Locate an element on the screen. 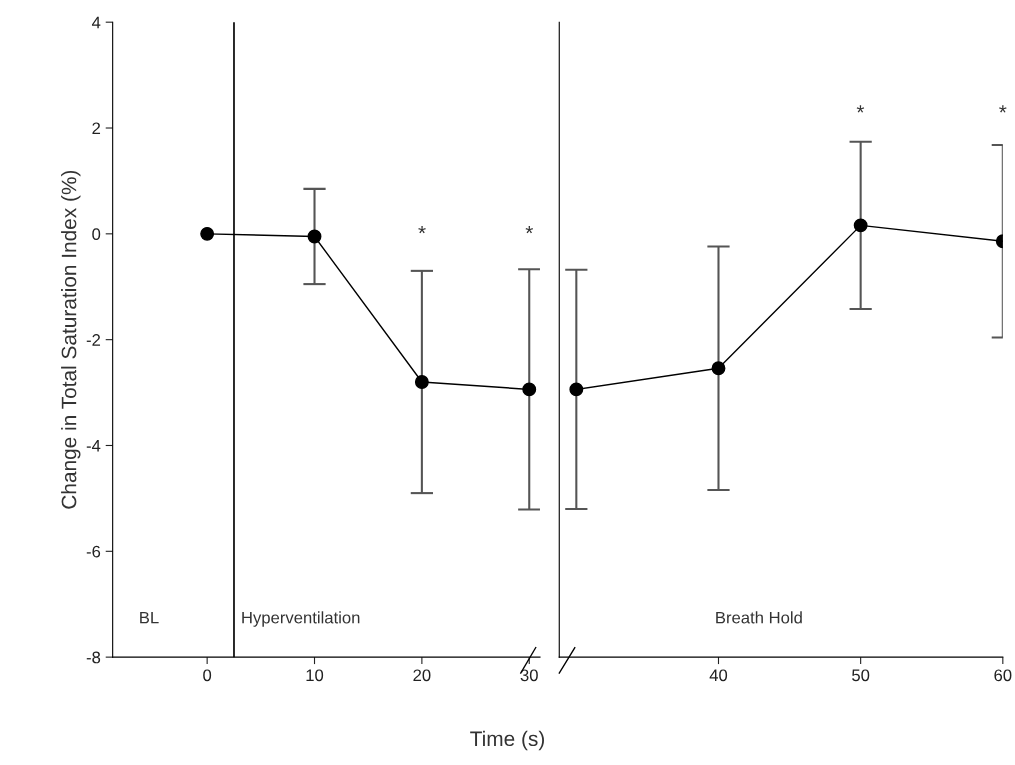  y-tick-label: 0 is located at coordinates (96, 234).